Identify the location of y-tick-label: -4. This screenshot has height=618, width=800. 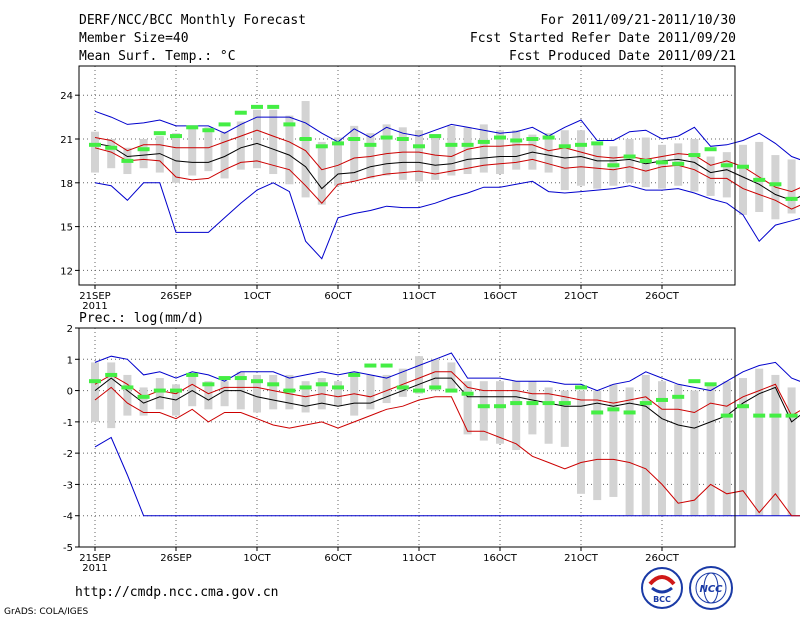
(68, 517).